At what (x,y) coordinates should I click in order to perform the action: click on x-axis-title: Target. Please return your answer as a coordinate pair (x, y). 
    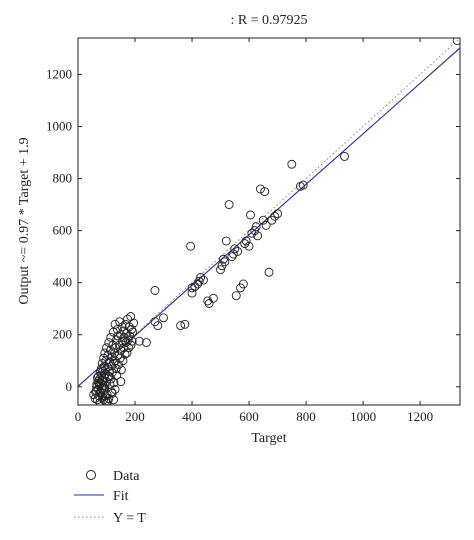
    Looking at the image, I should click on (268, 438).